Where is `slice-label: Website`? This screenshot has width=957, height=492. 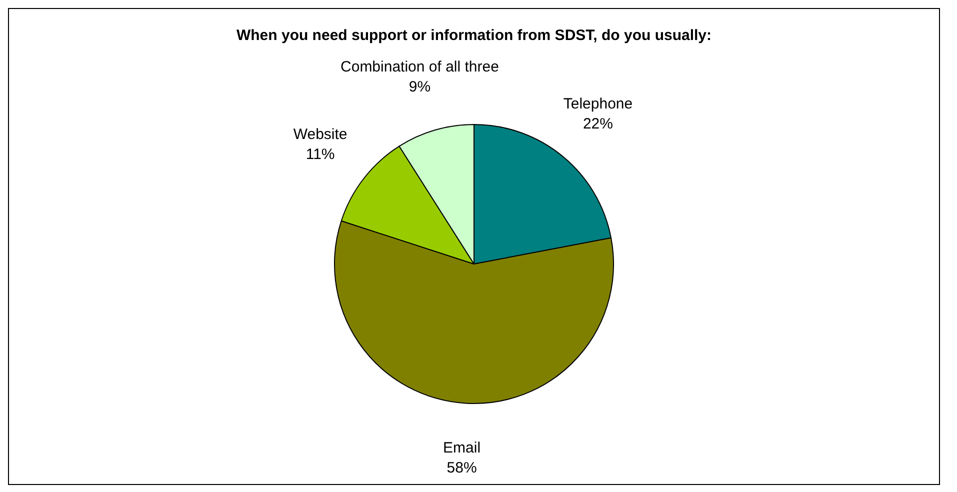 slice-label: Website is located at coordinates (320, 134).